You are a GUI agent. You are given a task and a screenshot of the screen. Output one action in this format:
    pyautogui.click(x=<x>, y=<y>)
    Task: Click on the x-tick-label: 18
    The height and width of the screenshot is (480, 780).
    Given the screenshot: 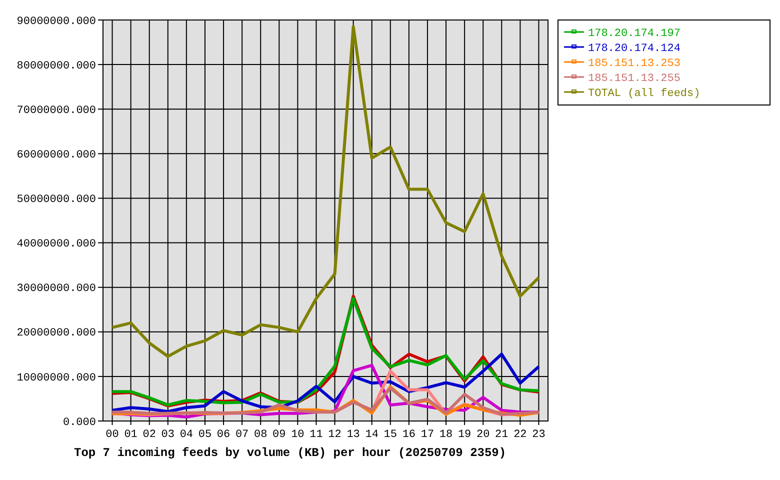 What is the action you would take?
    pyautogui.click(x=446, y=435)
    